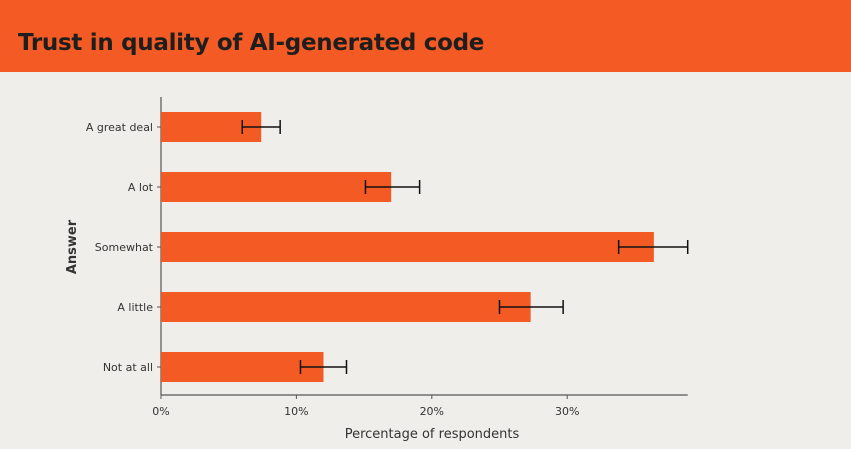 This screenshot has height=449, width=851. I want to click on y-tick-label: A great deal, so click(119, 127).